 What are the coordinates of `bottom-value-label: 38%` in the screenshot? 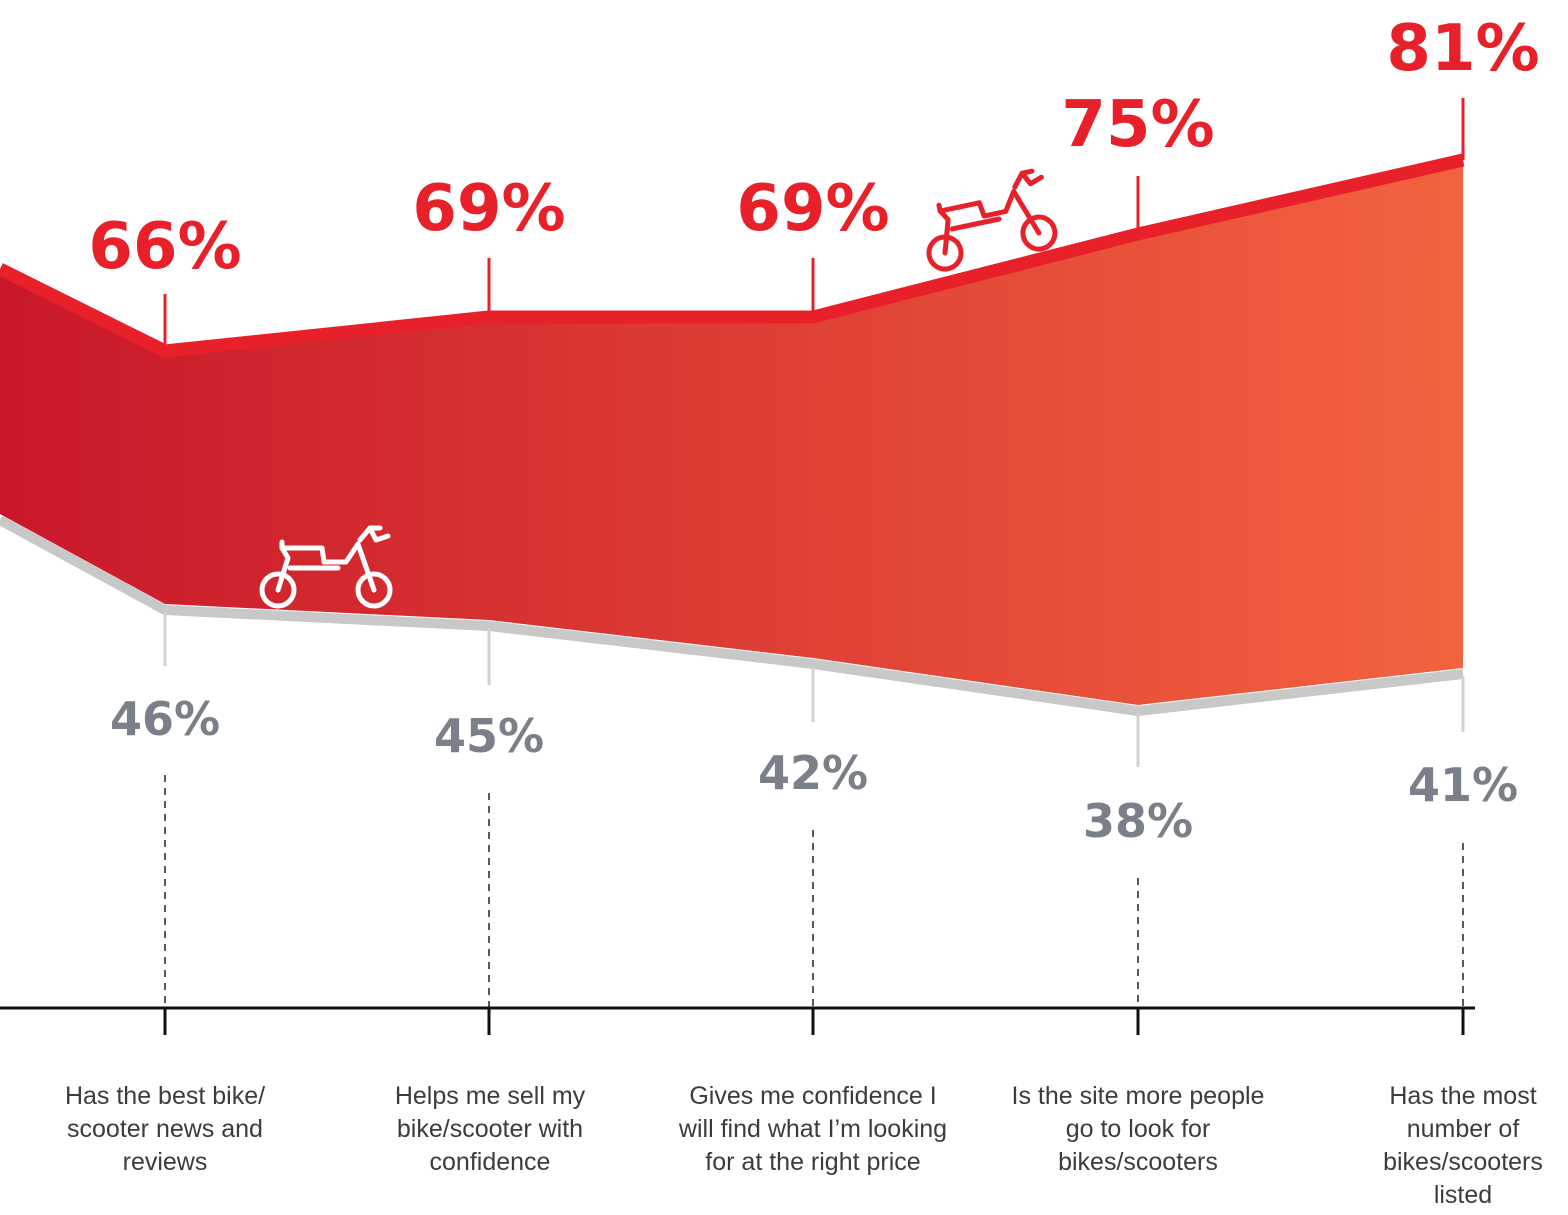 It's located at (1138, 821).